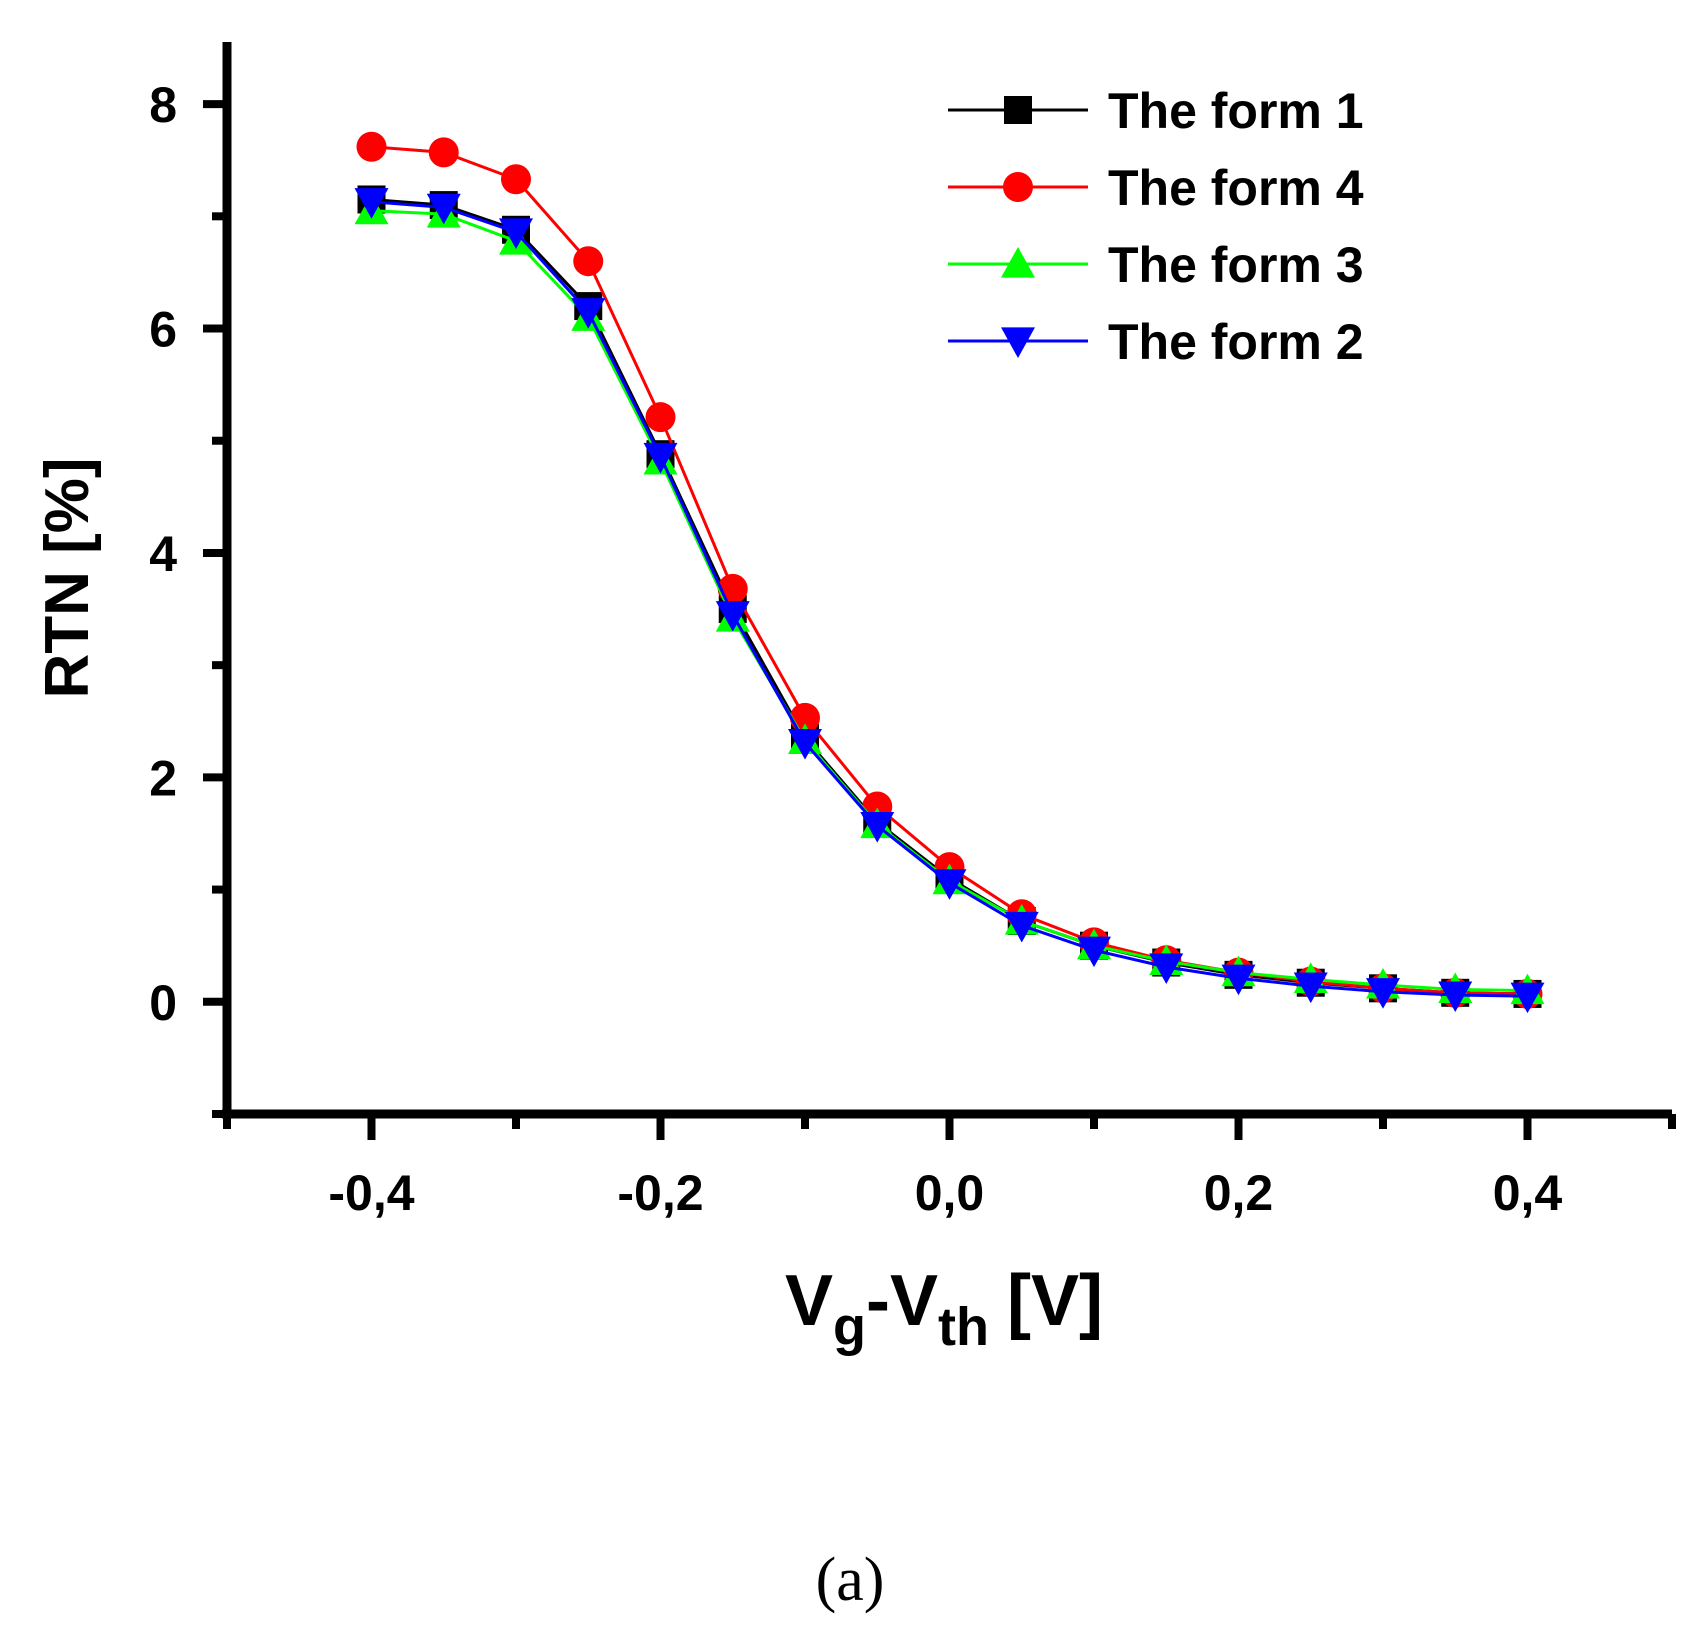  I want to click on legend-entry: The form 1, so click(1156, 111).